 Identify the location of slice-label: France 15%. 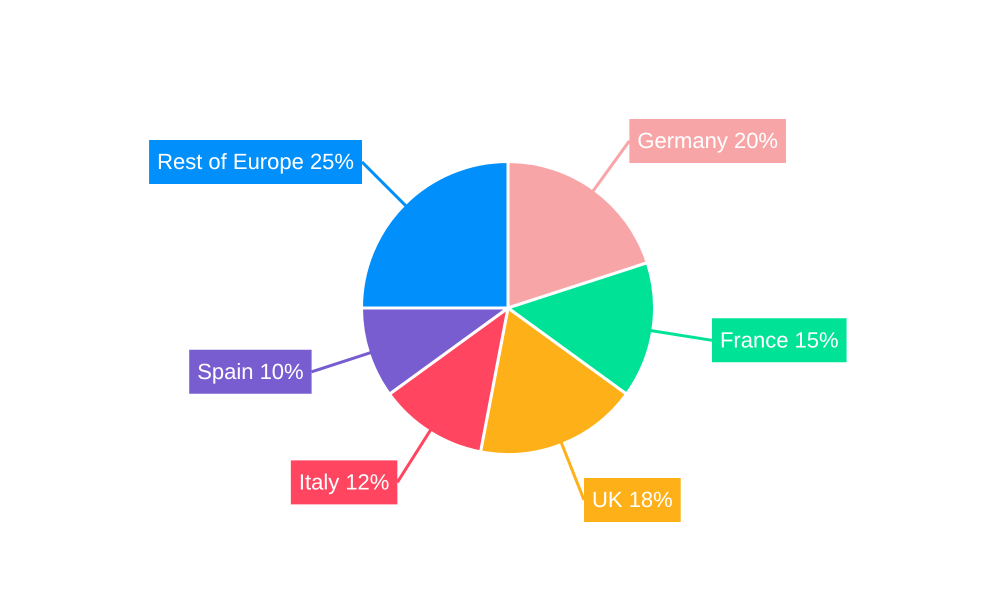
(779, 339).